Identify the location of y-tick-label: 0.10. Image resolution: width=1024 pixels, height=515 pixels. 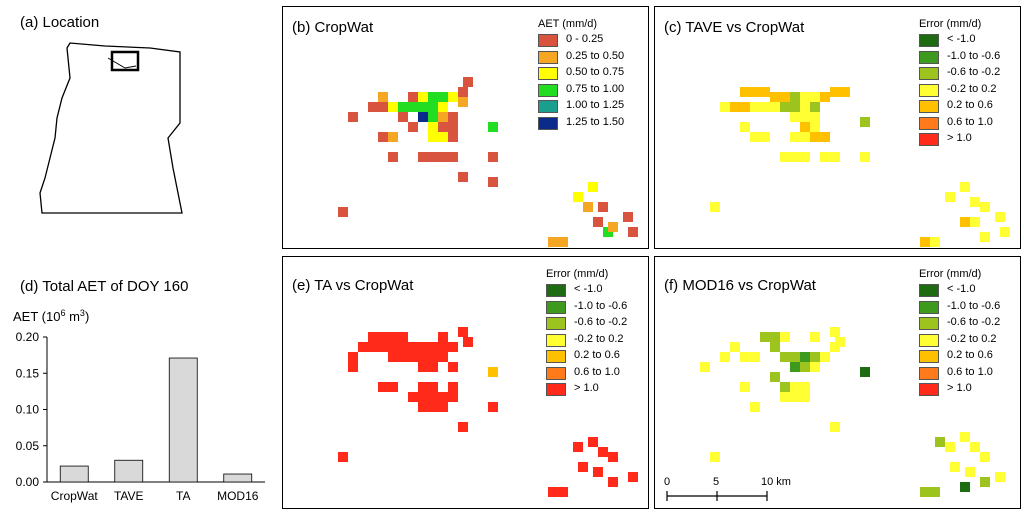
(28, 410).